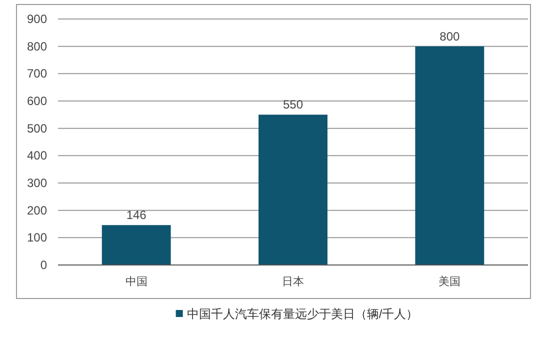 This screenshot has width=544, height=344. What do you see at coordinates (37, 101) in the screenshot?
I see `y-tick-label: 600` at bounding box center [37, 101].